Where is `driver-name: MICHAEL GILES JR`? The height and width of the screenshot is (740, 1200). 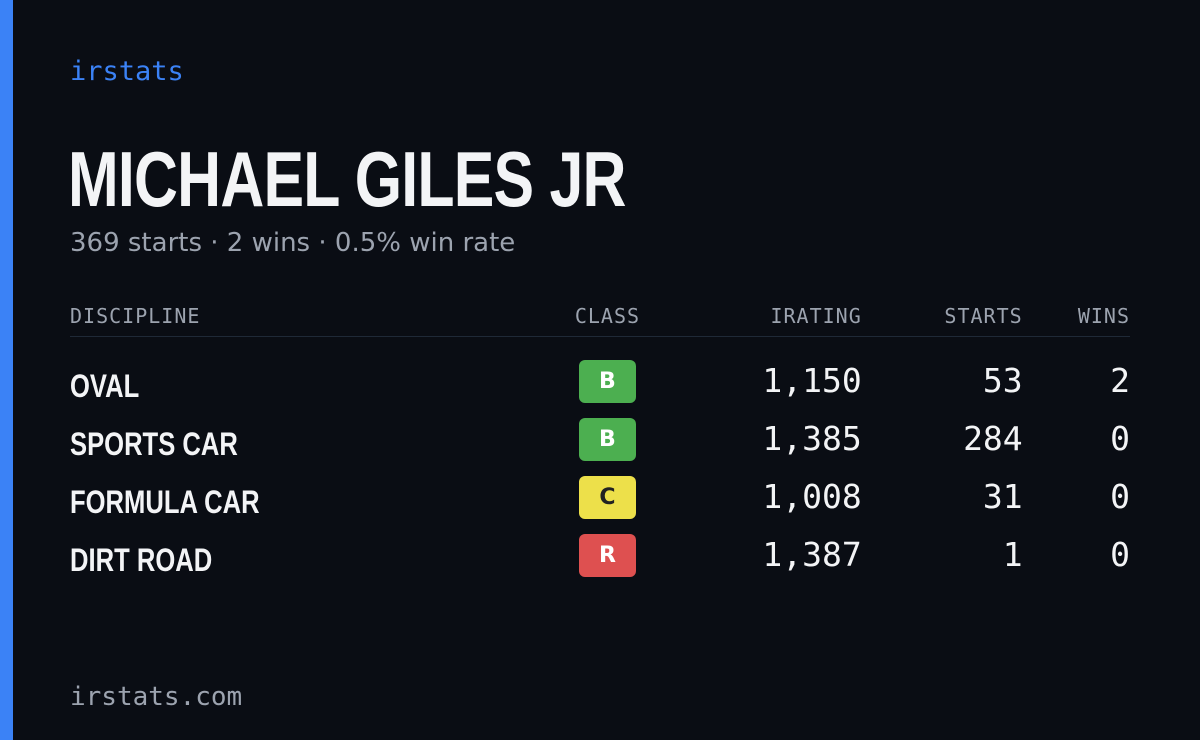
driver-name: MICHAEL GILES JR is located at coordinates (347, 179).